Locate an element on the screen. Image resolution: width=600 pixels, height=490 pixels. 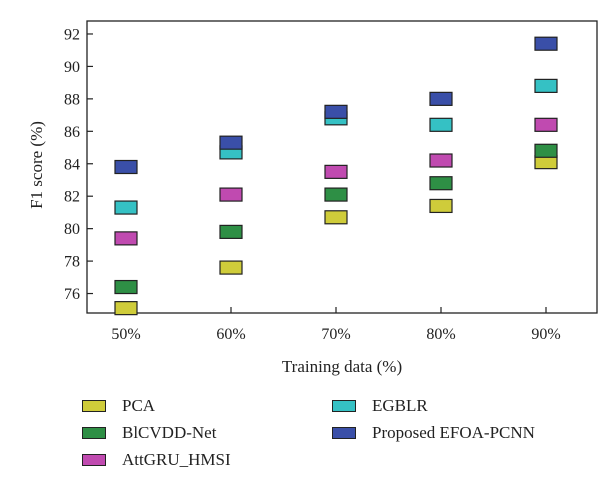
legend-item: PCA is located at coordinates (118, 406).